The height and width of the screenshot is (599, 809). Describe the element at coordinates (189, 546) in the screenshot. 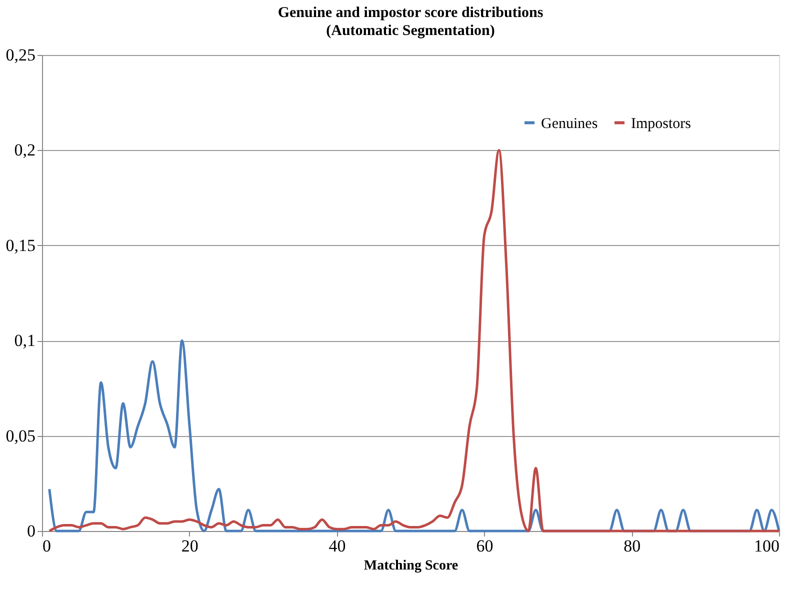

I see `x-tick-label: 20` at that location.